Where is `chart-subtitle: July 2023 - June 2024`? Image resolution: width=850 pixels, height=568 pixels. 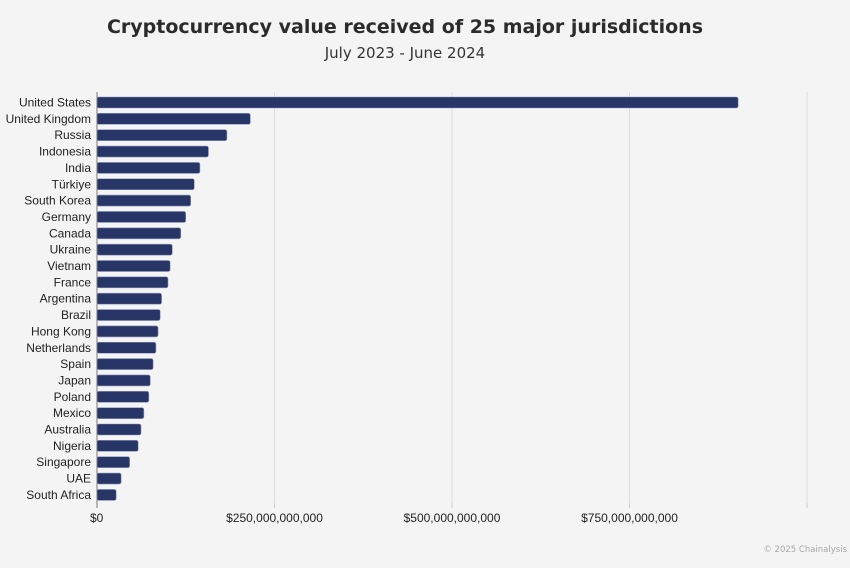
chart-subtitle: July 2023 - June 2024 is located at coordinates (405, 53).